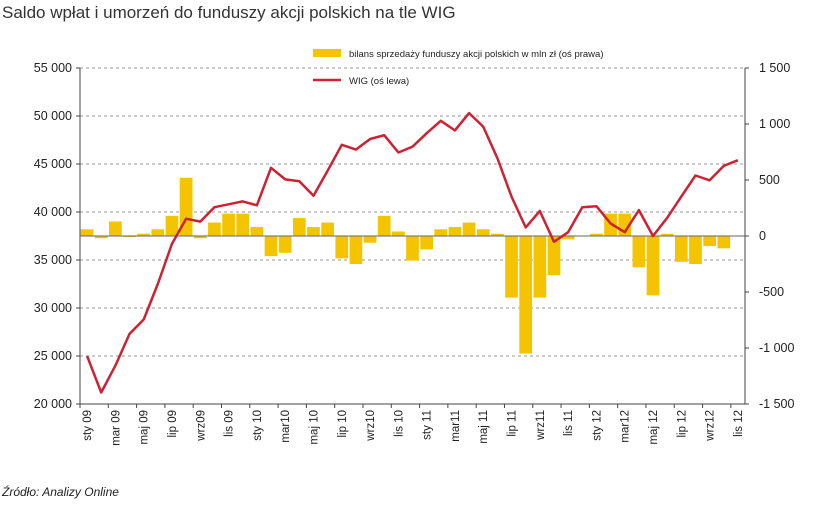 The height and width of the screenshot is (510, 816). I want to click on x-tick-label: lis 11, so click(569, 423).